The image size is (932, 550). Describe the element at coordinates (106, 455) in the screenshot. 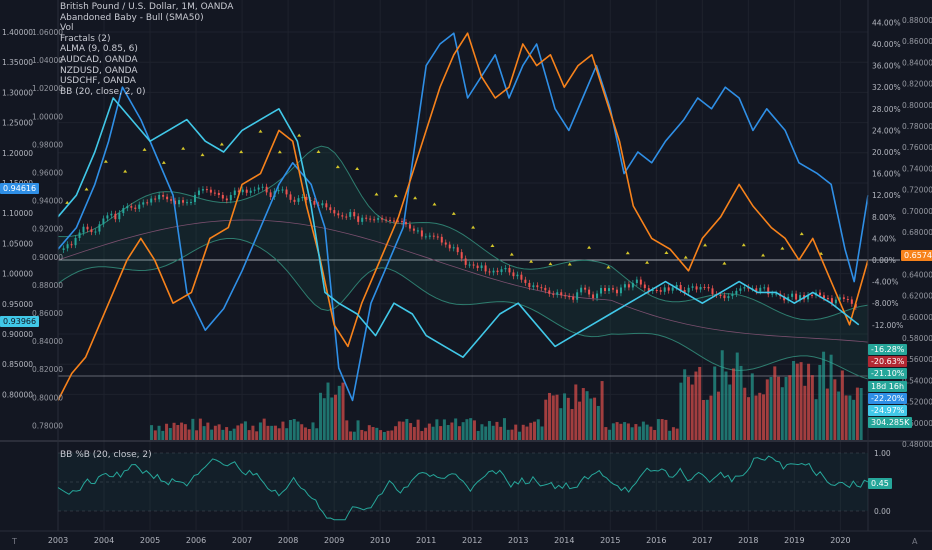

I see `pane2-legend: BB %B (20, close, 2)` at that location.